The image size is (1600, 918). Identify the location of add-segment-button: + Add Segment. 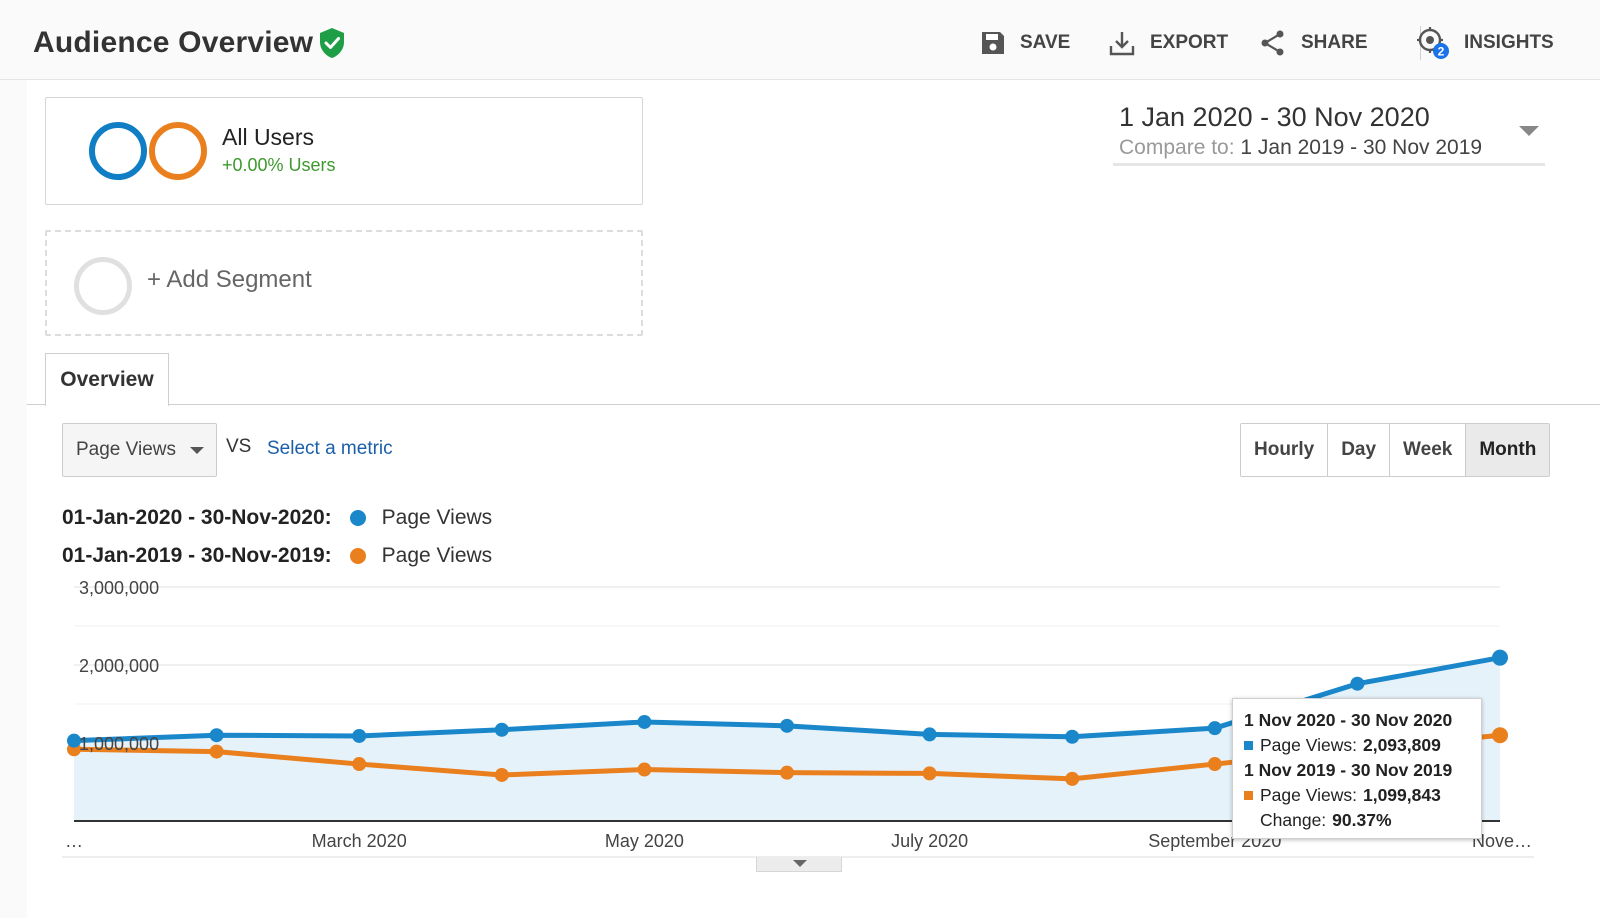
(344, 283).